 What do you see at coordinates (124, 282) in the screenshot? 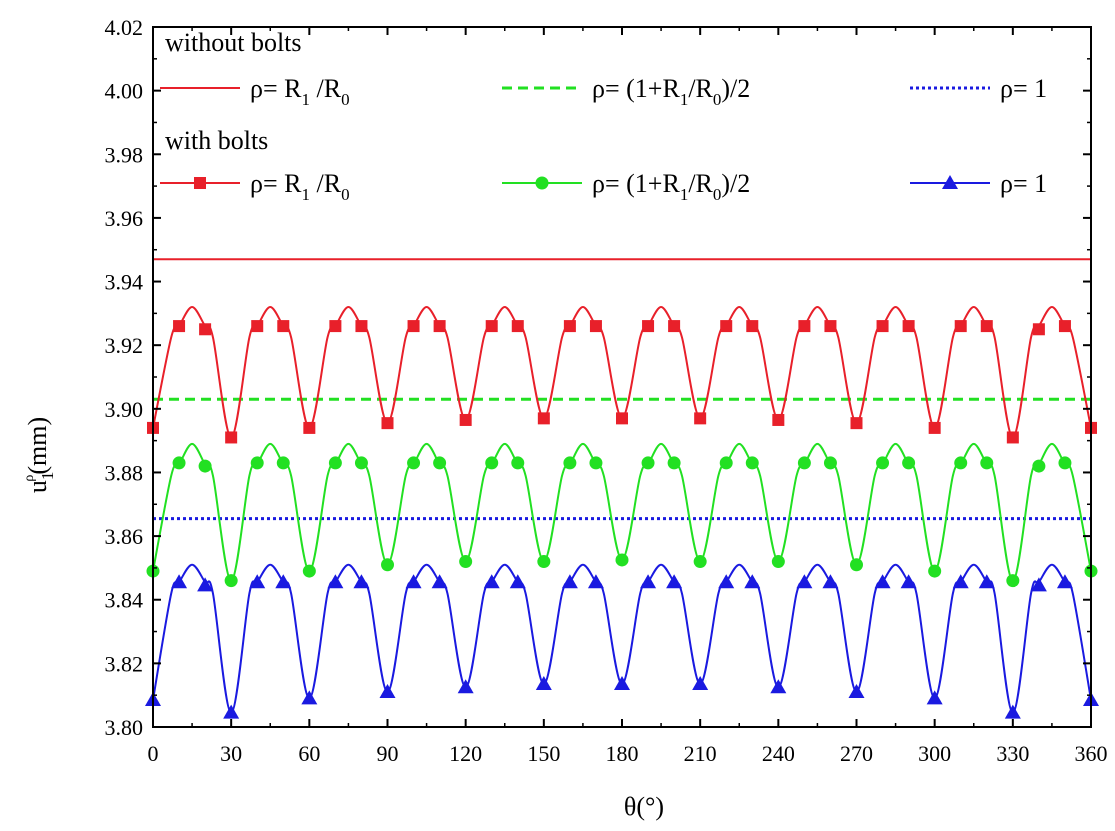
I see `y-tick-label: 3.94` at bounding box center [124, 282].